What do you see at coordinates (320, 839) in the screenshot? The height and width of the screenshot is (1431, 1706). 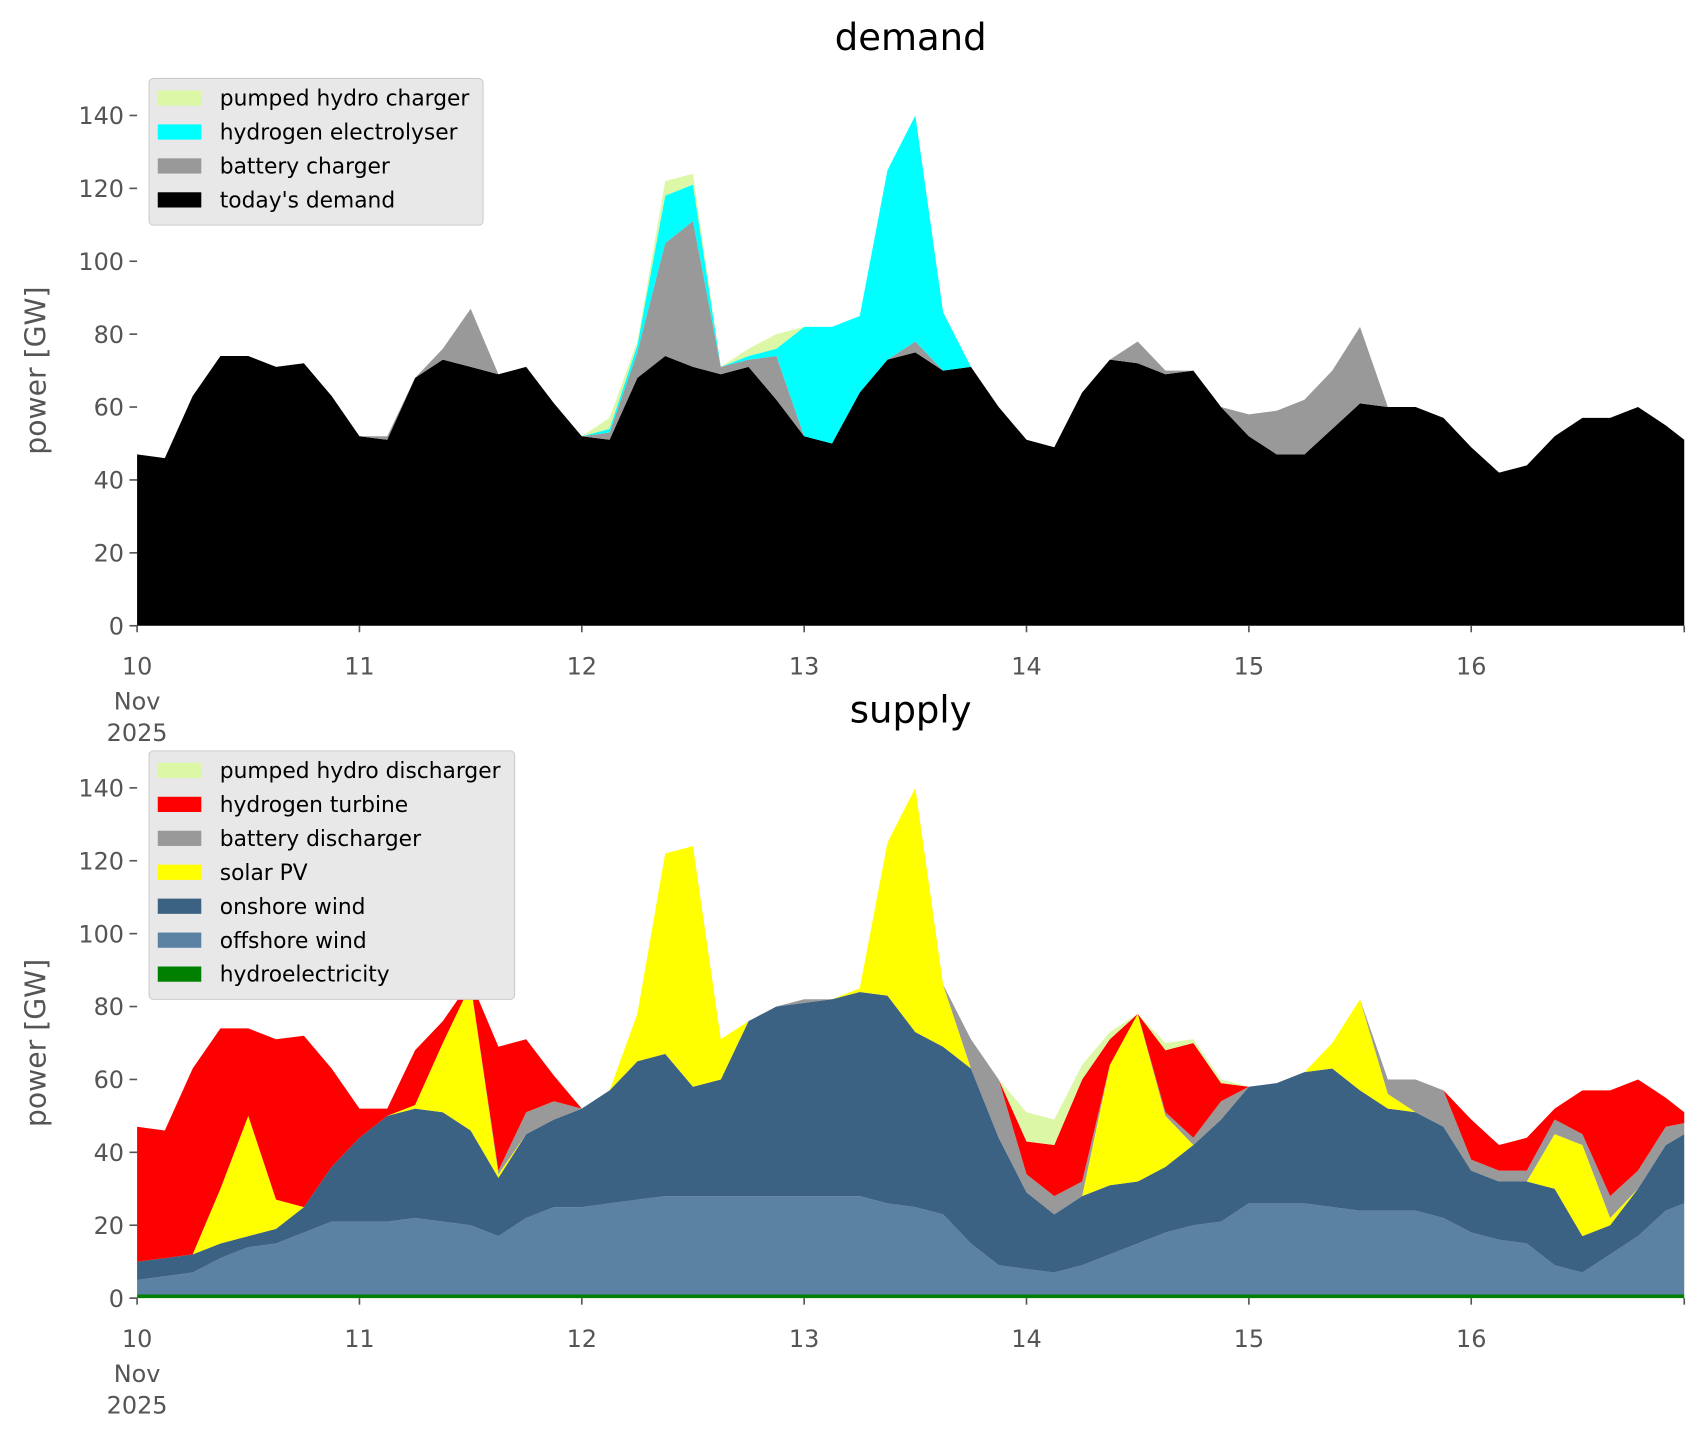 I see `legend-label: battery discharger` at bounding box center [320, 839].